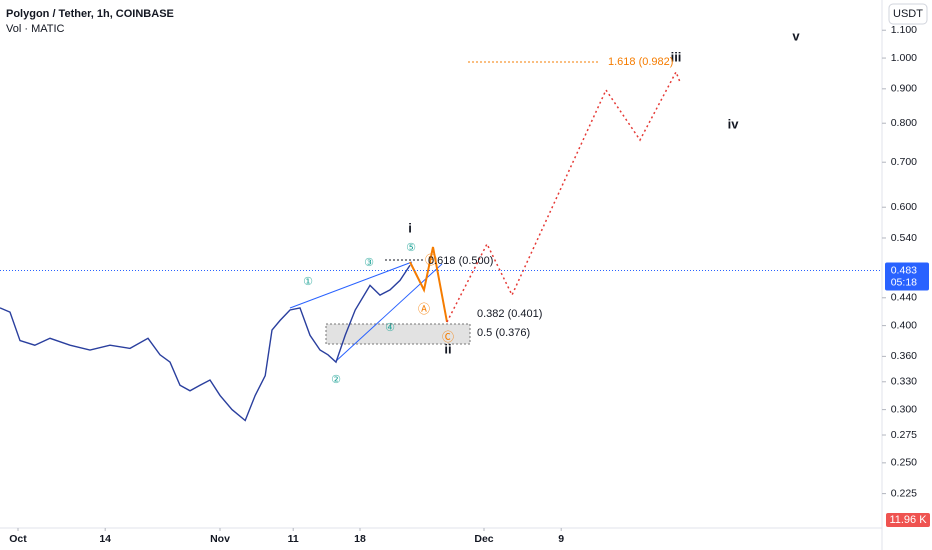  I want to click on correction-path, so click(428, 284).